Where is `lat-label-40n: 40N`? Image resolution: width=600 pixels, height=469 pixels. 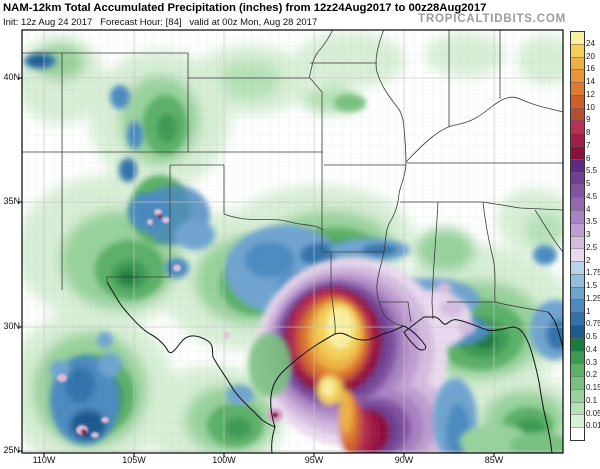
lat-label-40n: 40N is located at coordinates (11, 77).